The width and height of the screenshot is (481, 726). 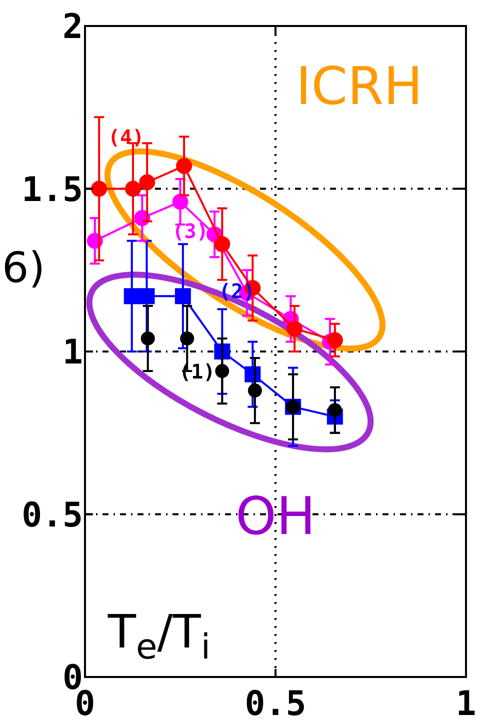 What do you see at coordinates (237, 291) in the screenshot?
I see `series-label: (2)` at bounding box center [237, 291].